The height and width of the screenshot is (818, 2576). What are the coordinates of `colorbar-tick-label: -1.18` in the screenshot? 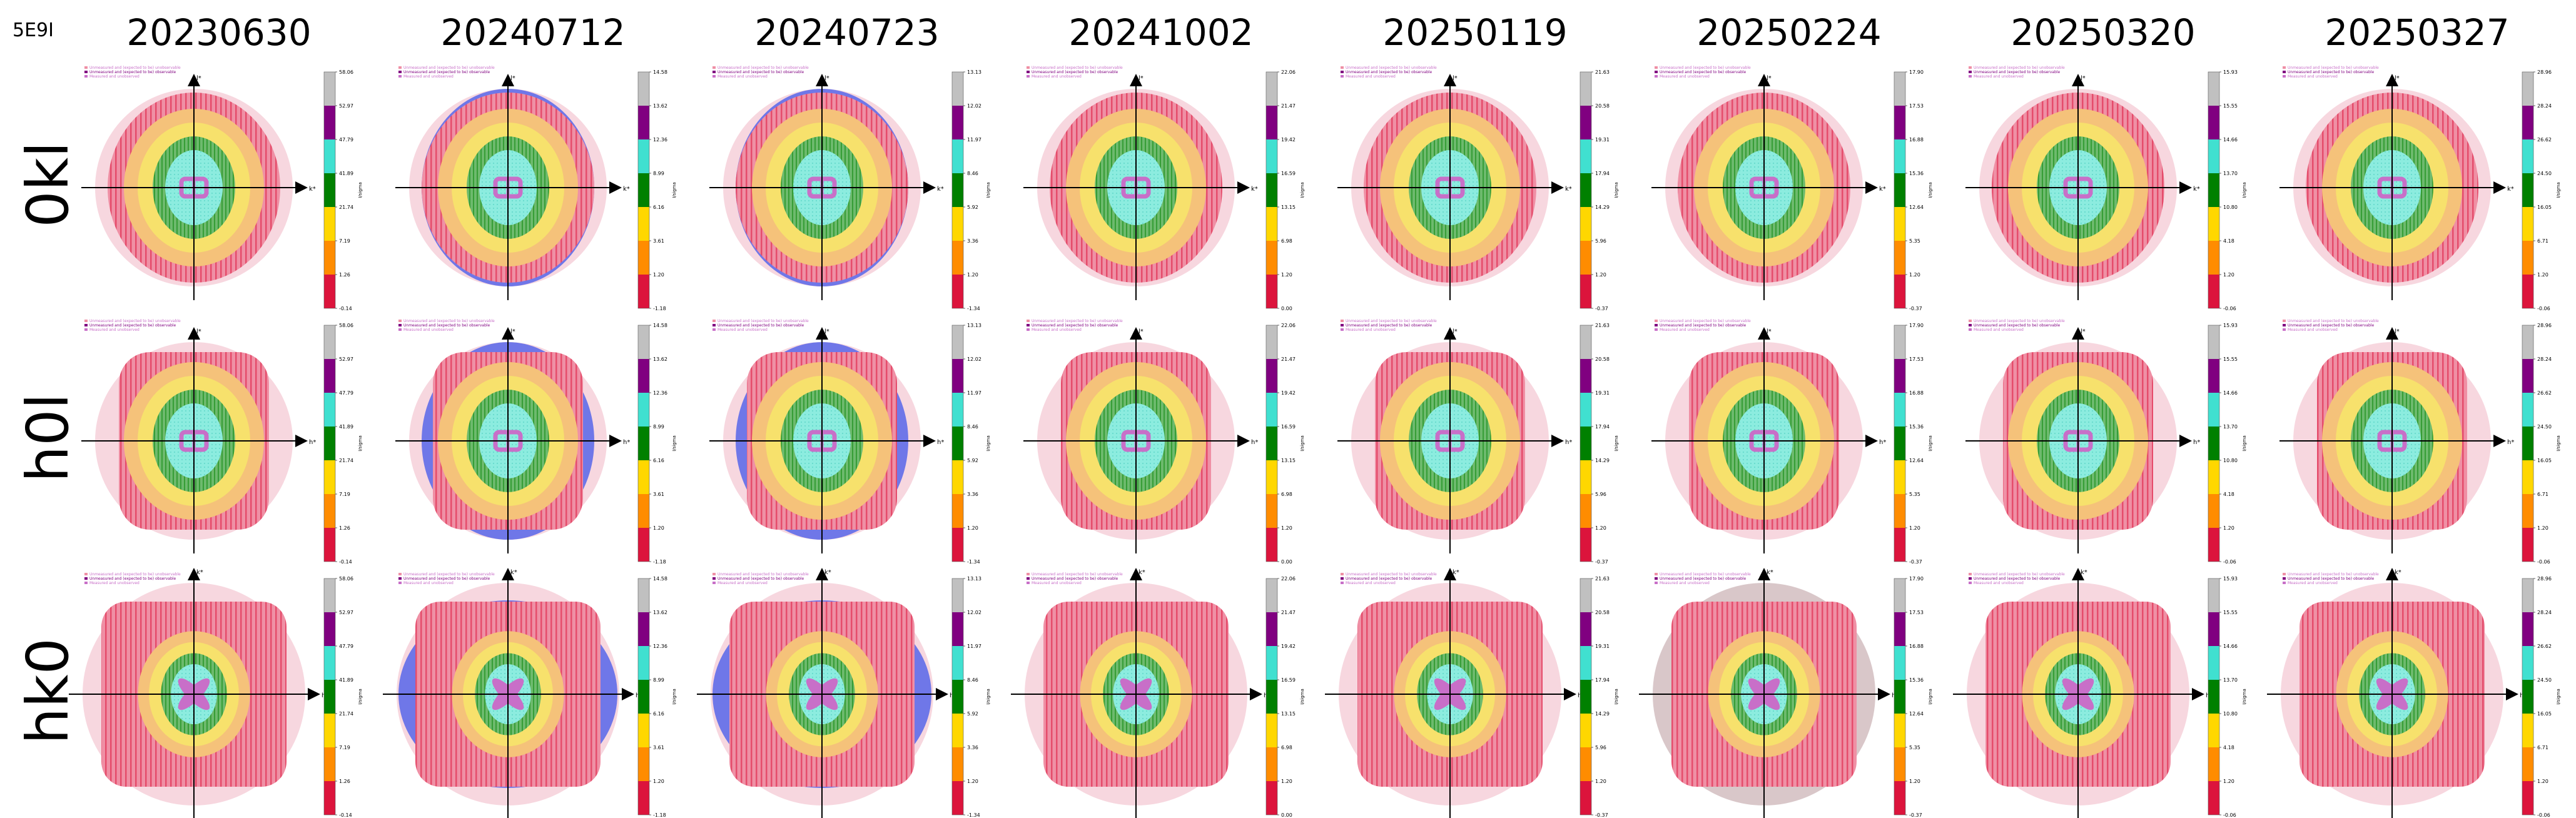 It's located at (659, 815).